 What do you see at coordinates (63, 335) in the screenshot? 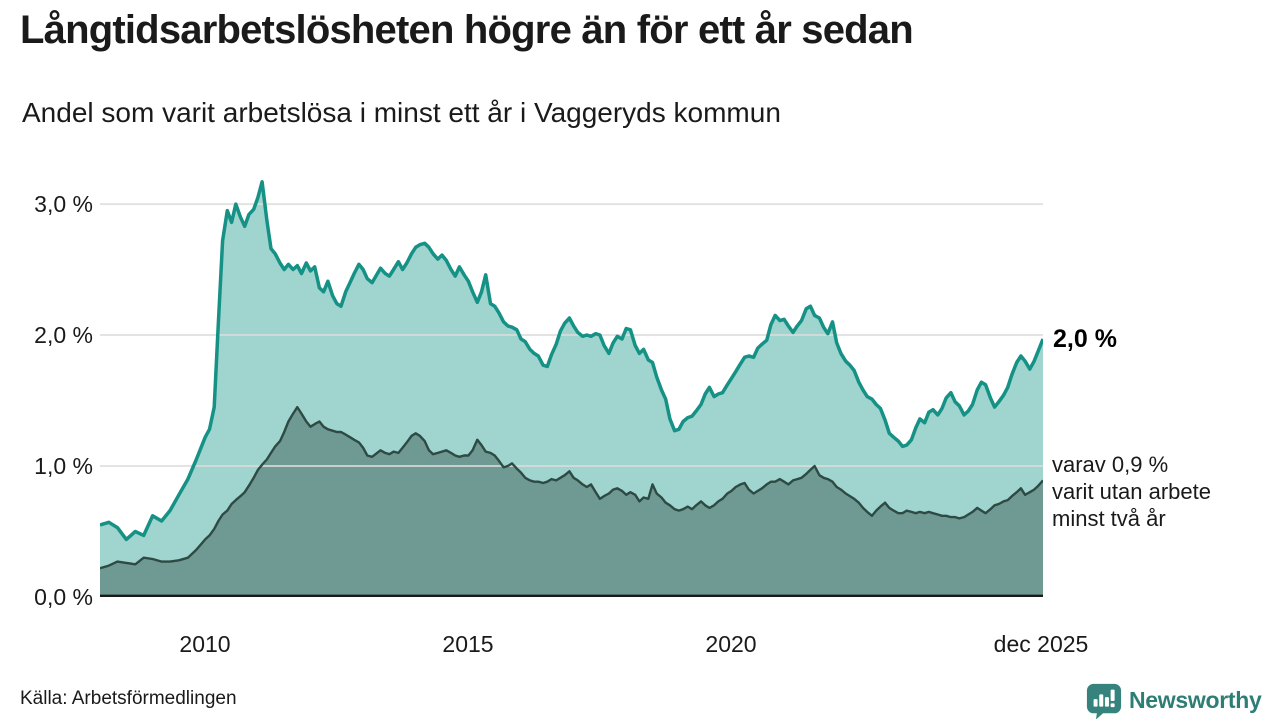
I see `y-tick-2: 2,0 %` at bounding box center [63, 335].